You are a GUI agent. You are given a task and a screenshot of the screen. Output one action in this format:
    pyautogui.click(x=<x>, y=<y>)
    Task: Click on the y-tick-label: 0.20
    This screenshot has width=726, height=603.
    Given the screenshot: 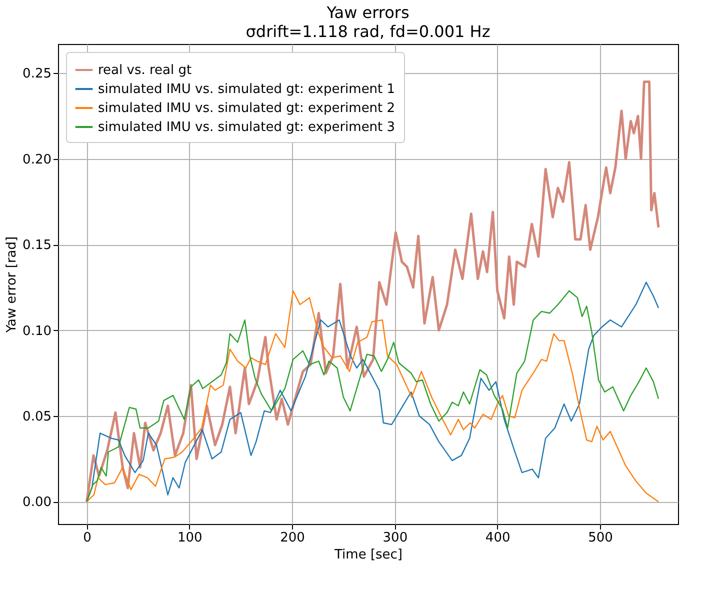 What is the action you would take?
    pyautogui.click(x=37, y=160)
    